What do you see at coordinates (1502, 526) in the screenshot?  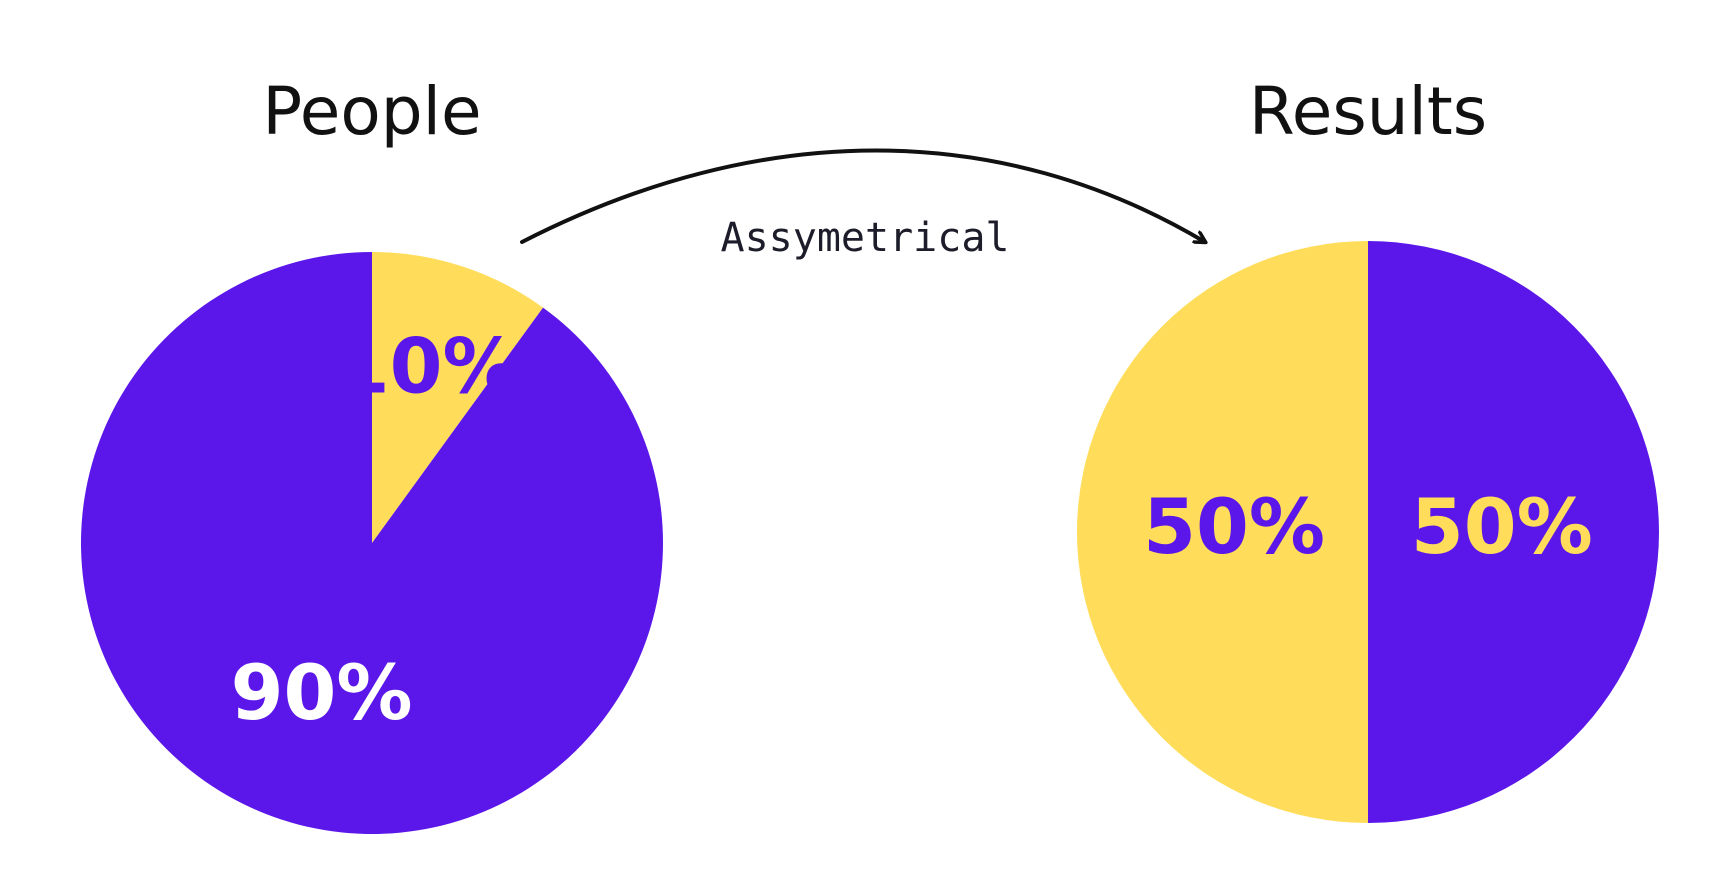 I see `results-slice-1-label: 50%` at bounding box center [1502, 526].